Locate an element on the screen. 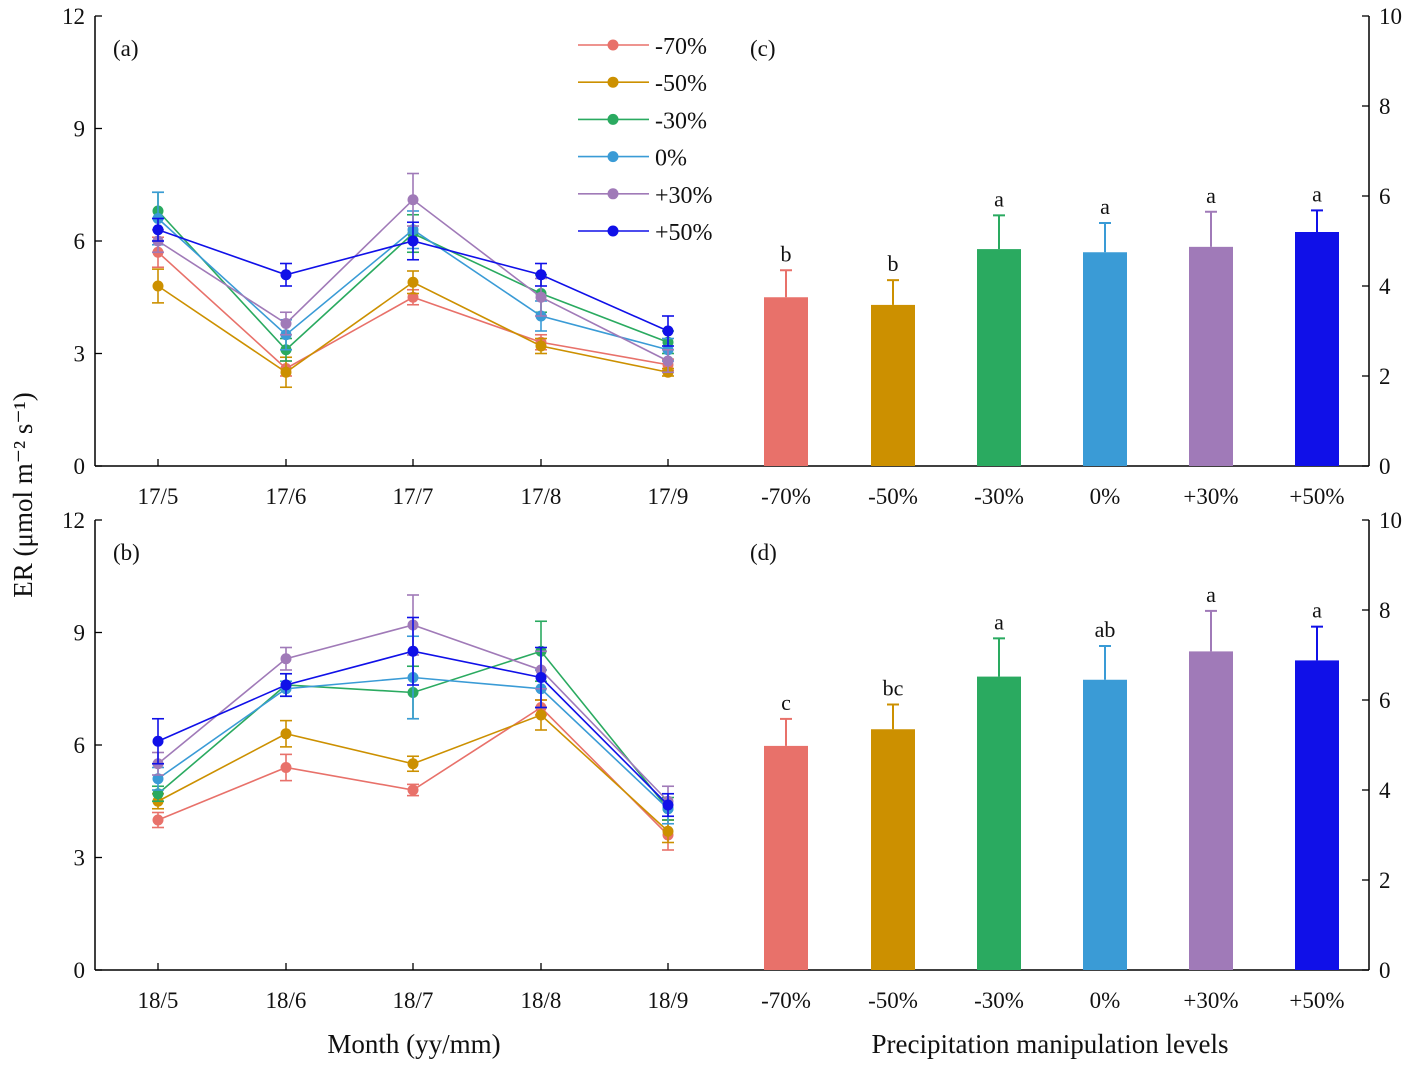 This screenshot has height=1068, width=1417. x-tick-label: 17/7 is located at coordinates (413, 496).